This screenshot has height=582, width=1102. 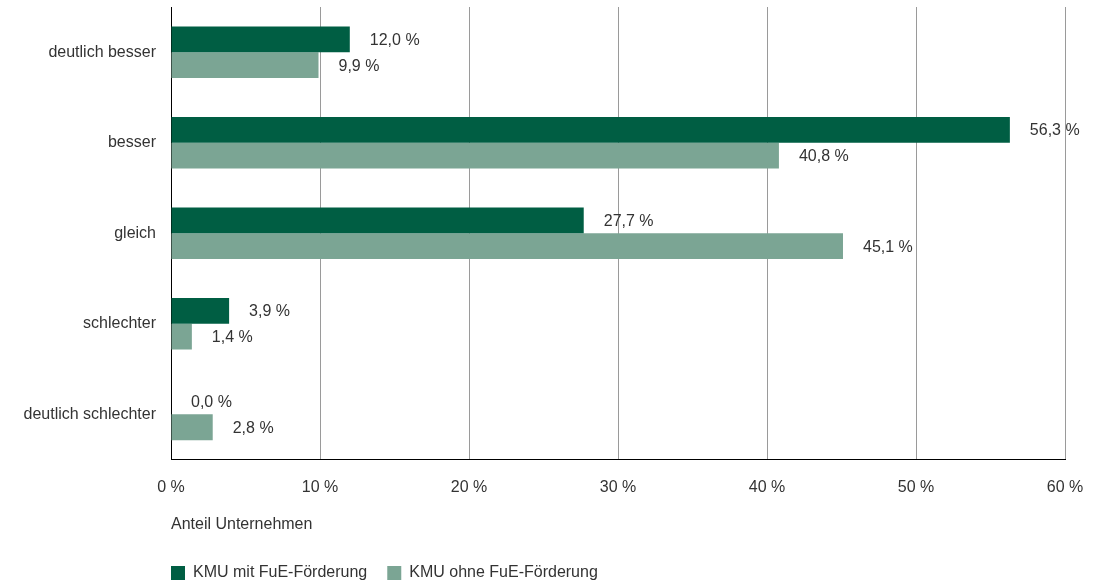 I want to click on legend-label: KMU ohne FuE-Förderung, so click(x=503, y=572).